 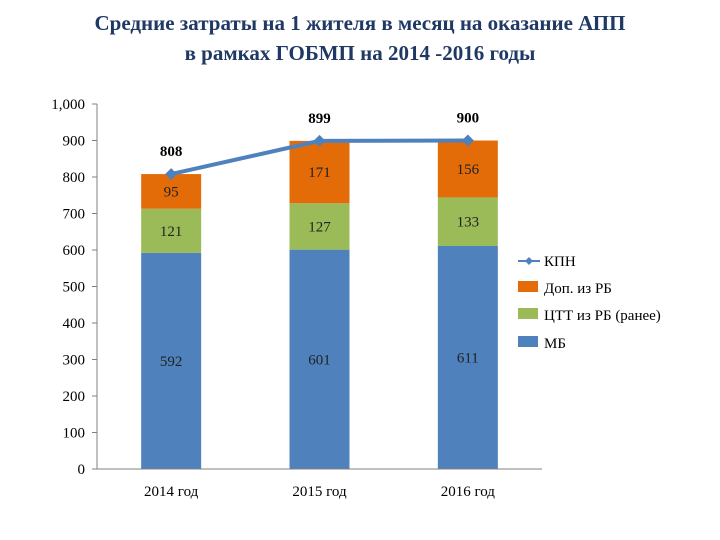 What do you see at coordinates (74, 361) in the screenshot?
I see `y-tick-label: 300` at bounding box center [74, 361].